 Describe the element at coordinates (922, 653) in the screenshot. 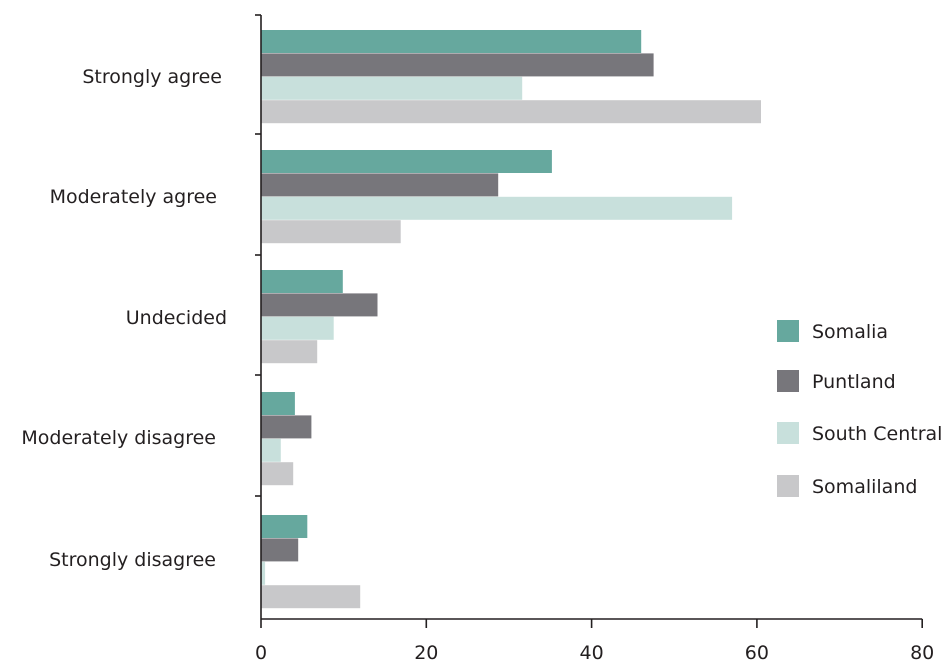

I see `x-tick-label: 80` at that location.